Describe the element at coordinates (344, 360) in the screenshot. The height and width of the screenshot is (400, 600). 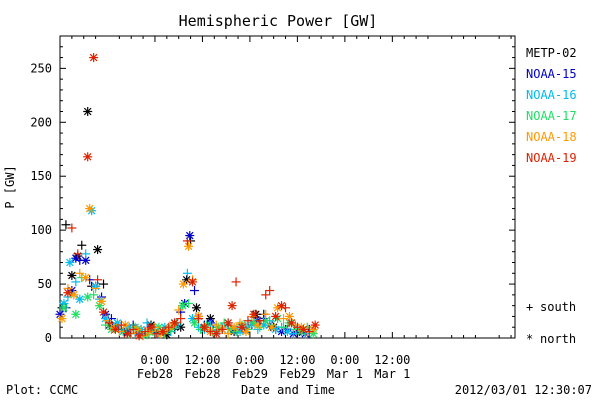
I see `x-tick-time: 0:00` at that location.